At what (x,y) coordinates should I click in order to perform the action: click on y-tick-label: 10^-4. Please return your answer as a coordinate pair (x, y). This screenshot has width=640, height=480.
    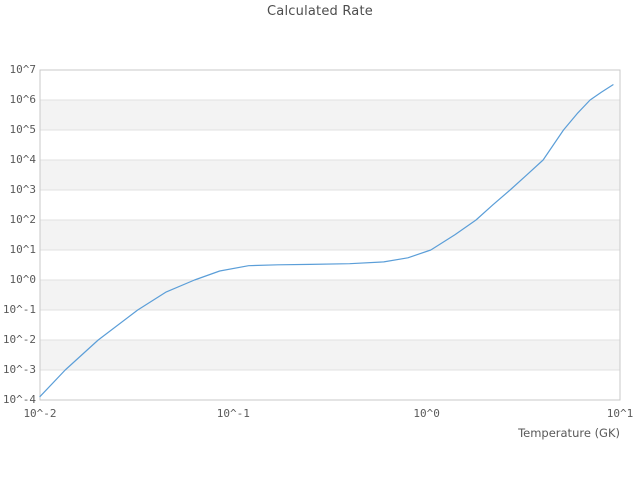
    Looking at the image, I should click on (19, 399).